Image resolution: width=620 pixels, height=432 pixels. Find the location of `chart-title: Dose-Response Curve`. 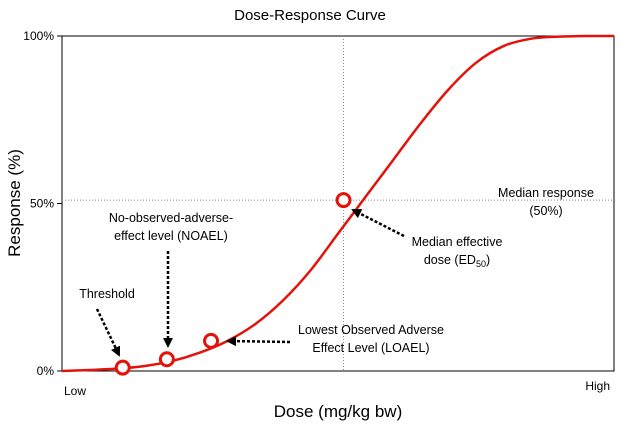

chart-title: Dose-Response Curve is located at coordinates (310, 15).